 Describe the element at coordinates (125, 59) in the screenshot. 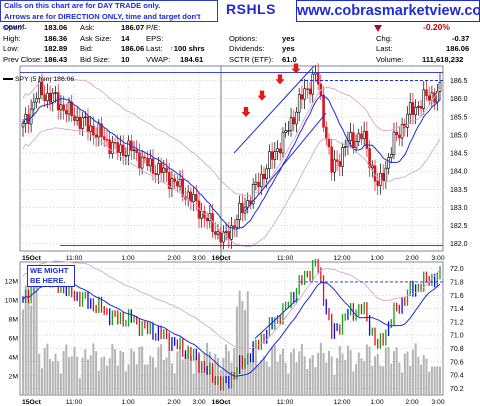

I see `bid-size-value: 10` at that location.